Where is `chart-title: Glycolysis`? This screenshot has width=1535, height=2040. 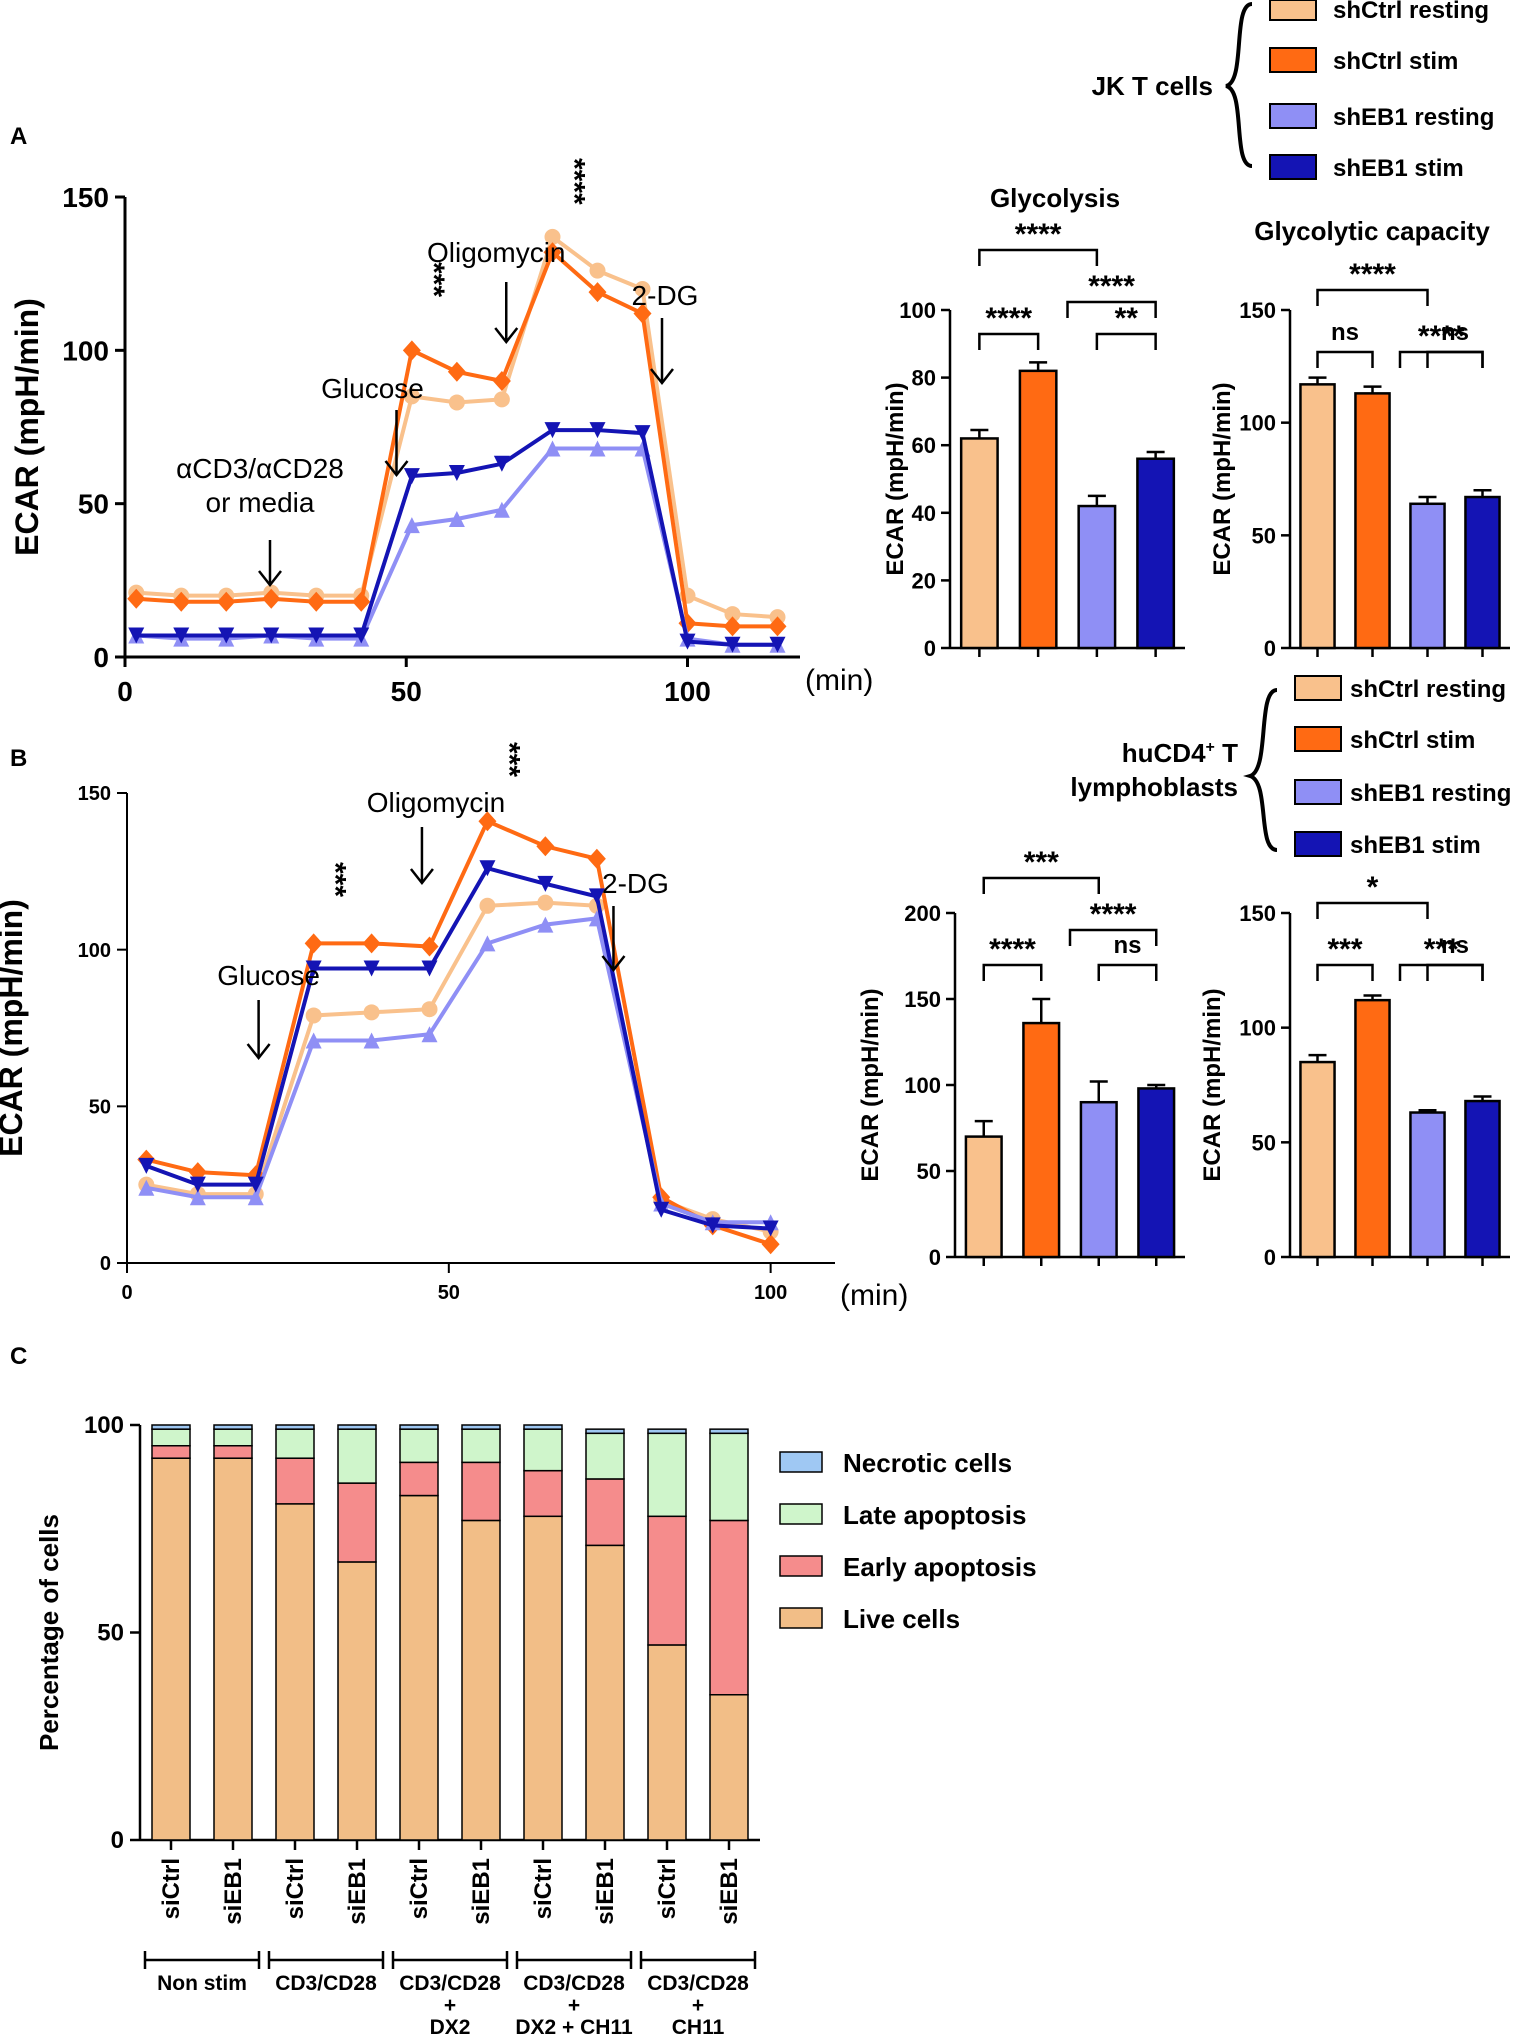
chart-title: Glycolysis is located at coordinates (1055, 198).